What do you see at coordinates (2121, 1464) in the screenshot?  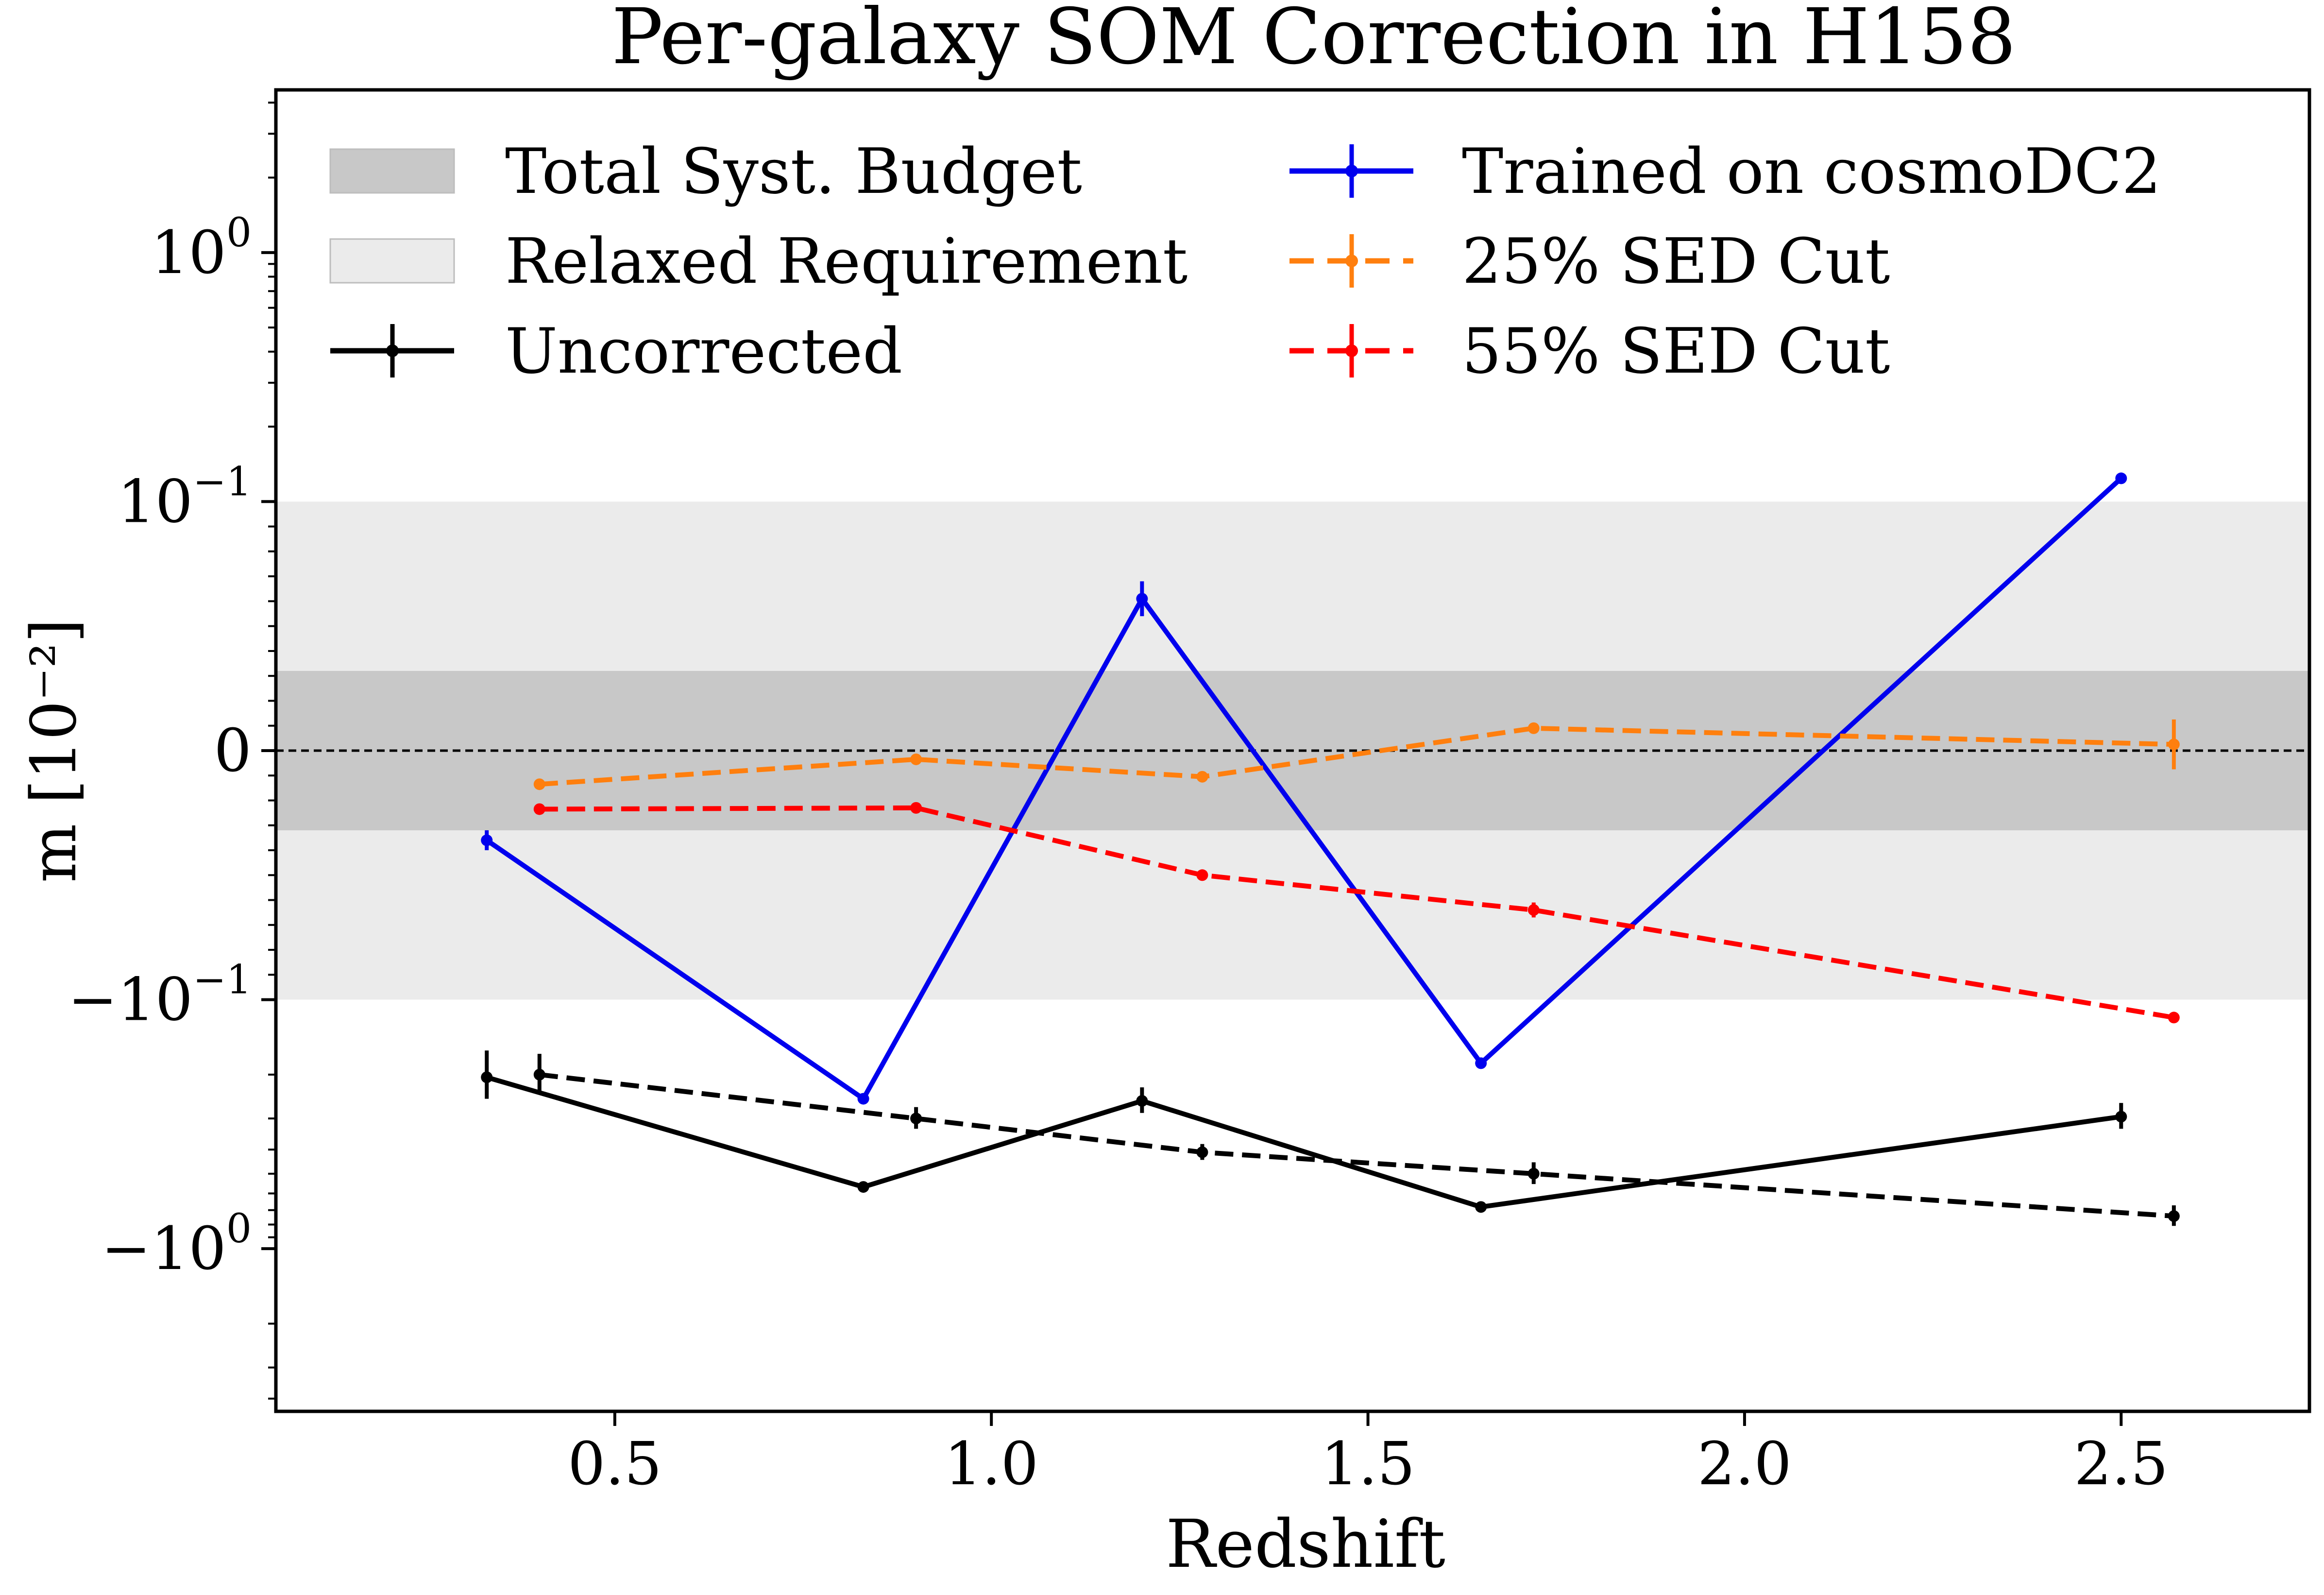 I see `x-tick-label: 2.5` at bounding box center [2121, 1464].